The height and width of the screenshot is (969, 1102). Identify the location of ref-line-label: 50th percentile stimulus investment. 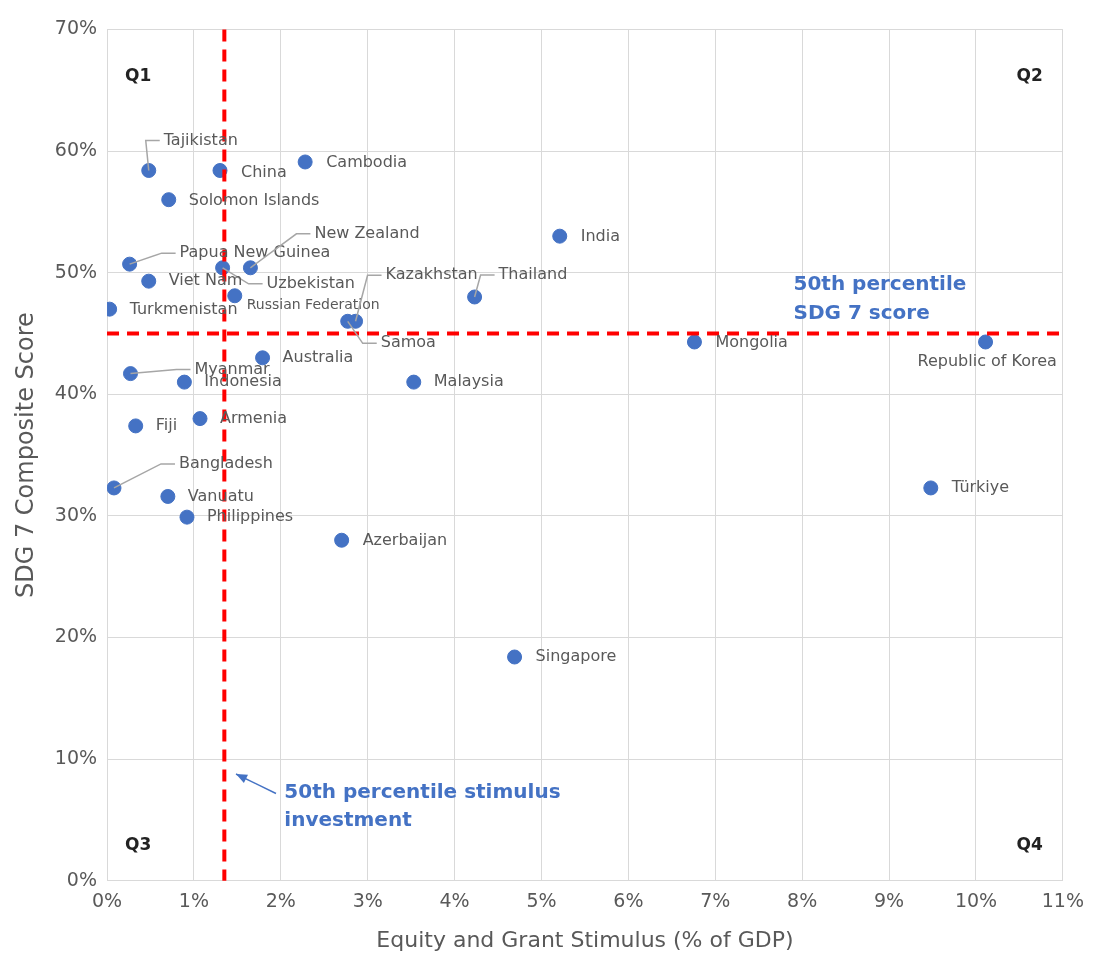
(422, 805).